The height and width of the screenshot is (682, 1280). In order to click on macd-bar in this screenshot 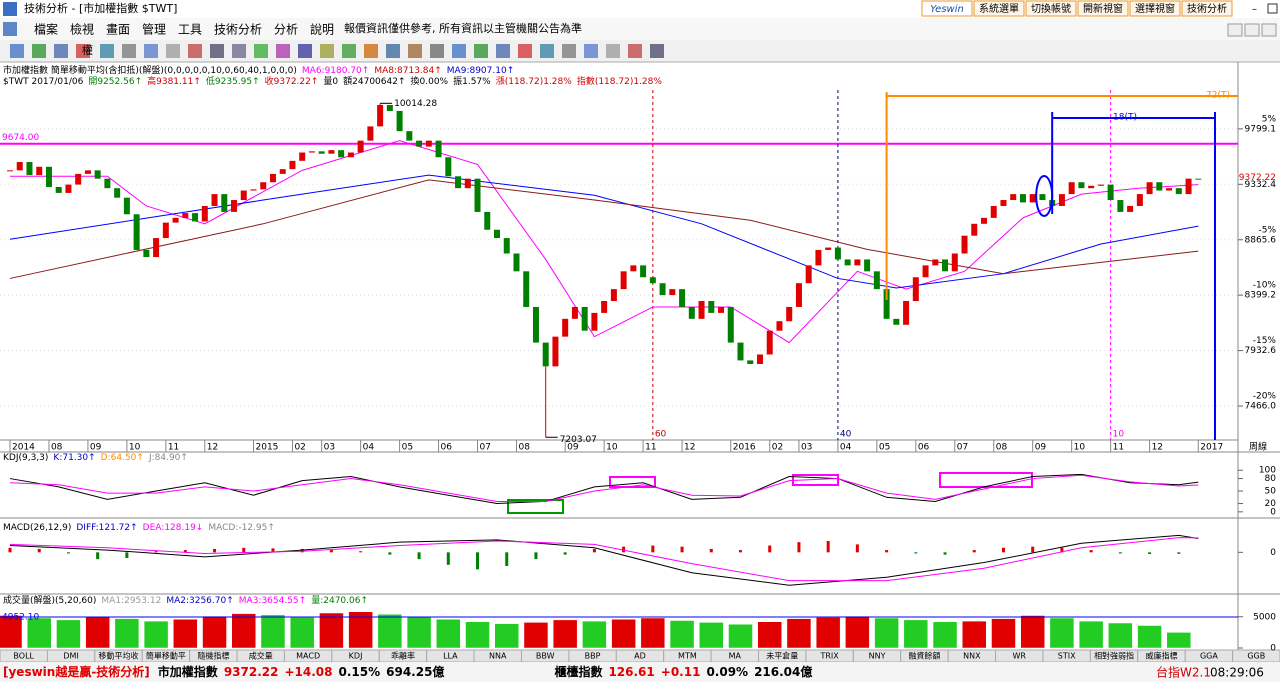, I will do `click(390, 553)`.